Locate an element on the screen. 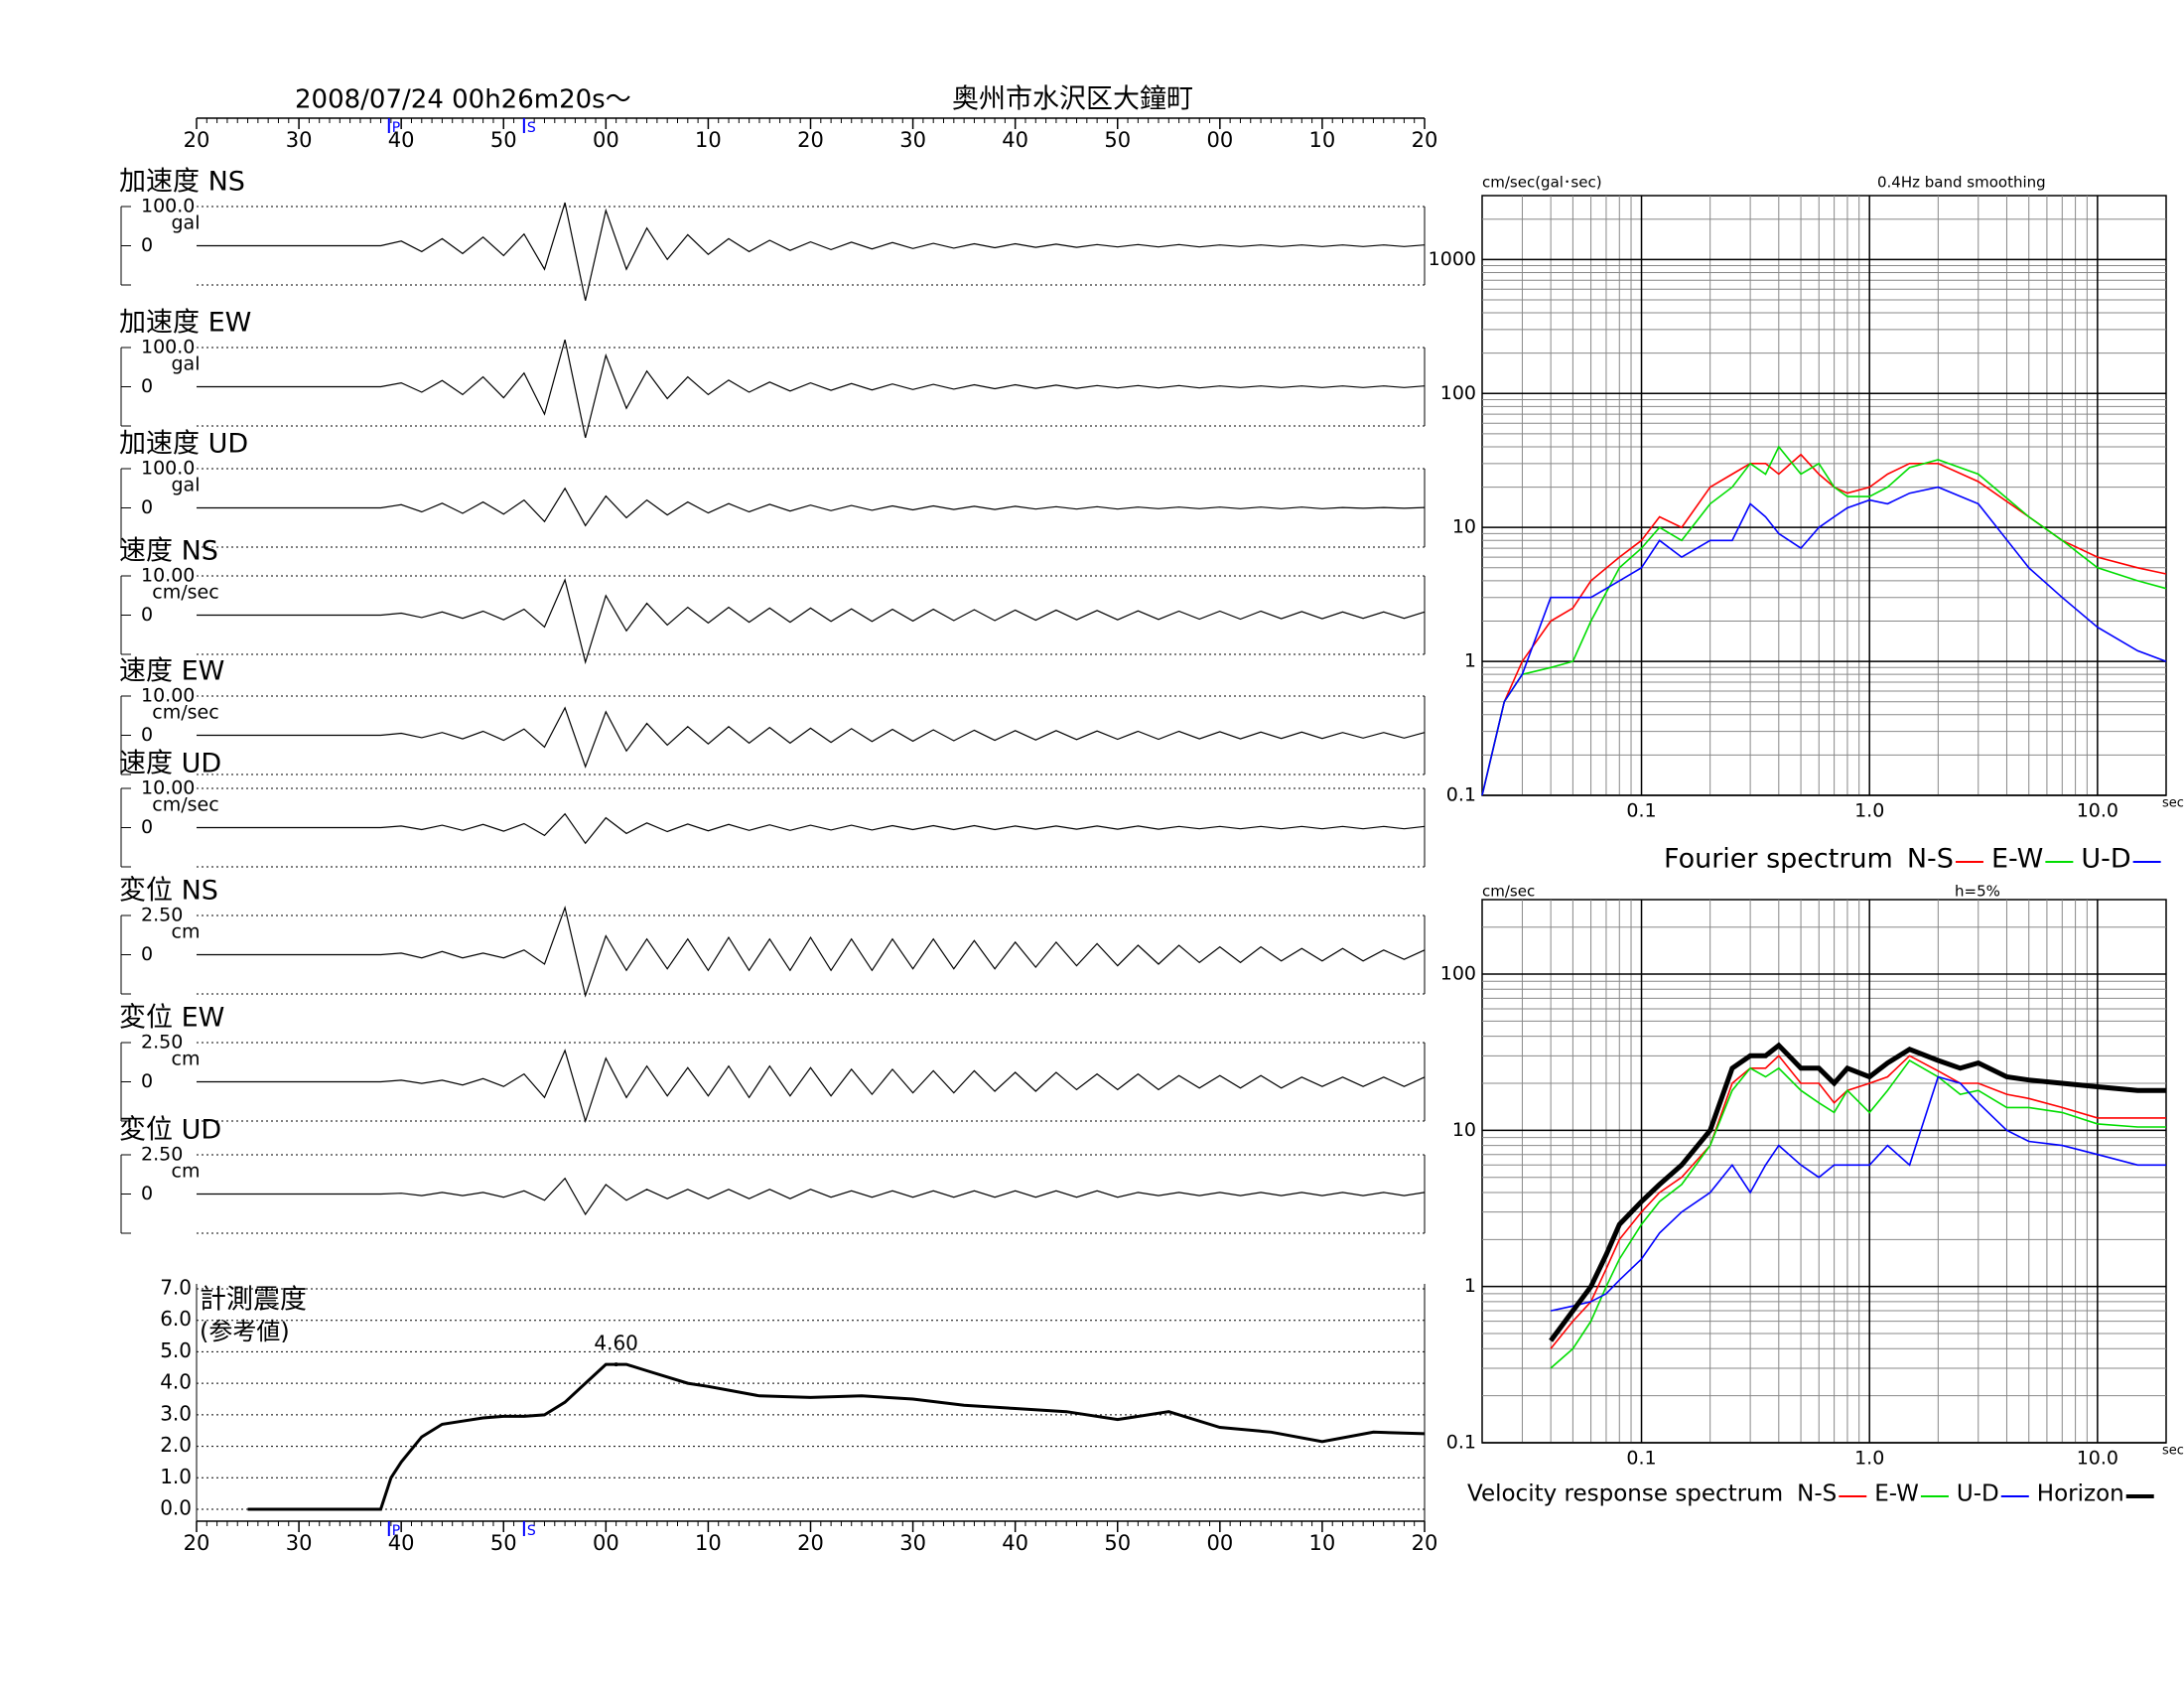 The image size is (2184, 1688). panel-title: 変位 NS is located at coordinates (168, 891).